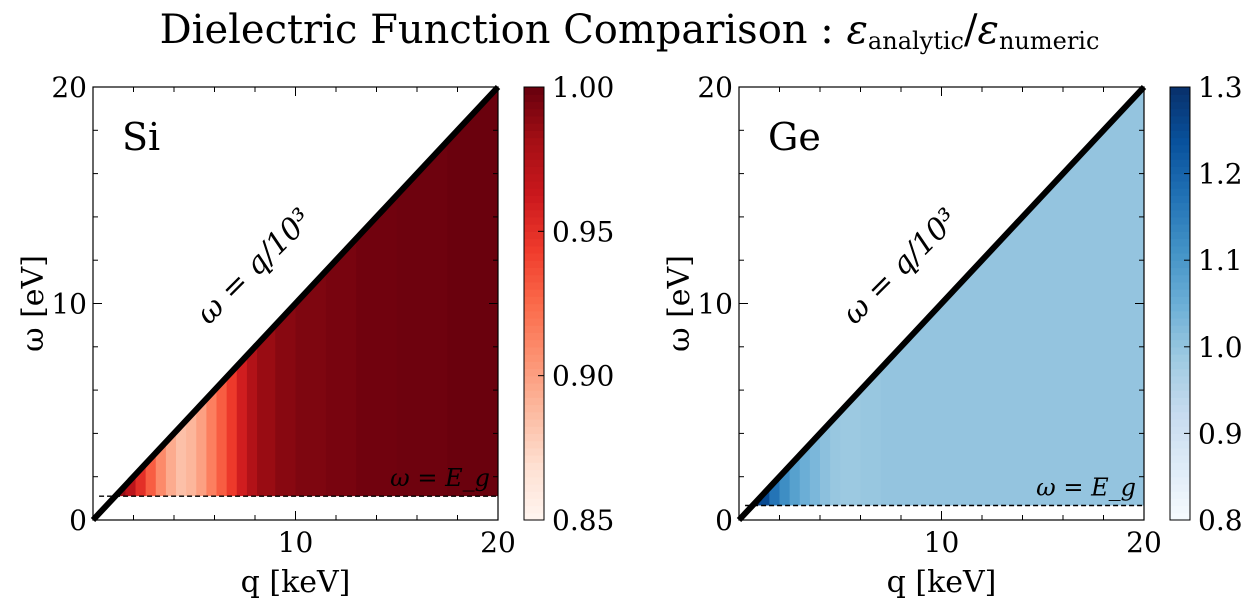  What do you see at coordinates (296, 542) in the screenshot?
I see `x-tick-label: 10` at bounding box center [296, 542].